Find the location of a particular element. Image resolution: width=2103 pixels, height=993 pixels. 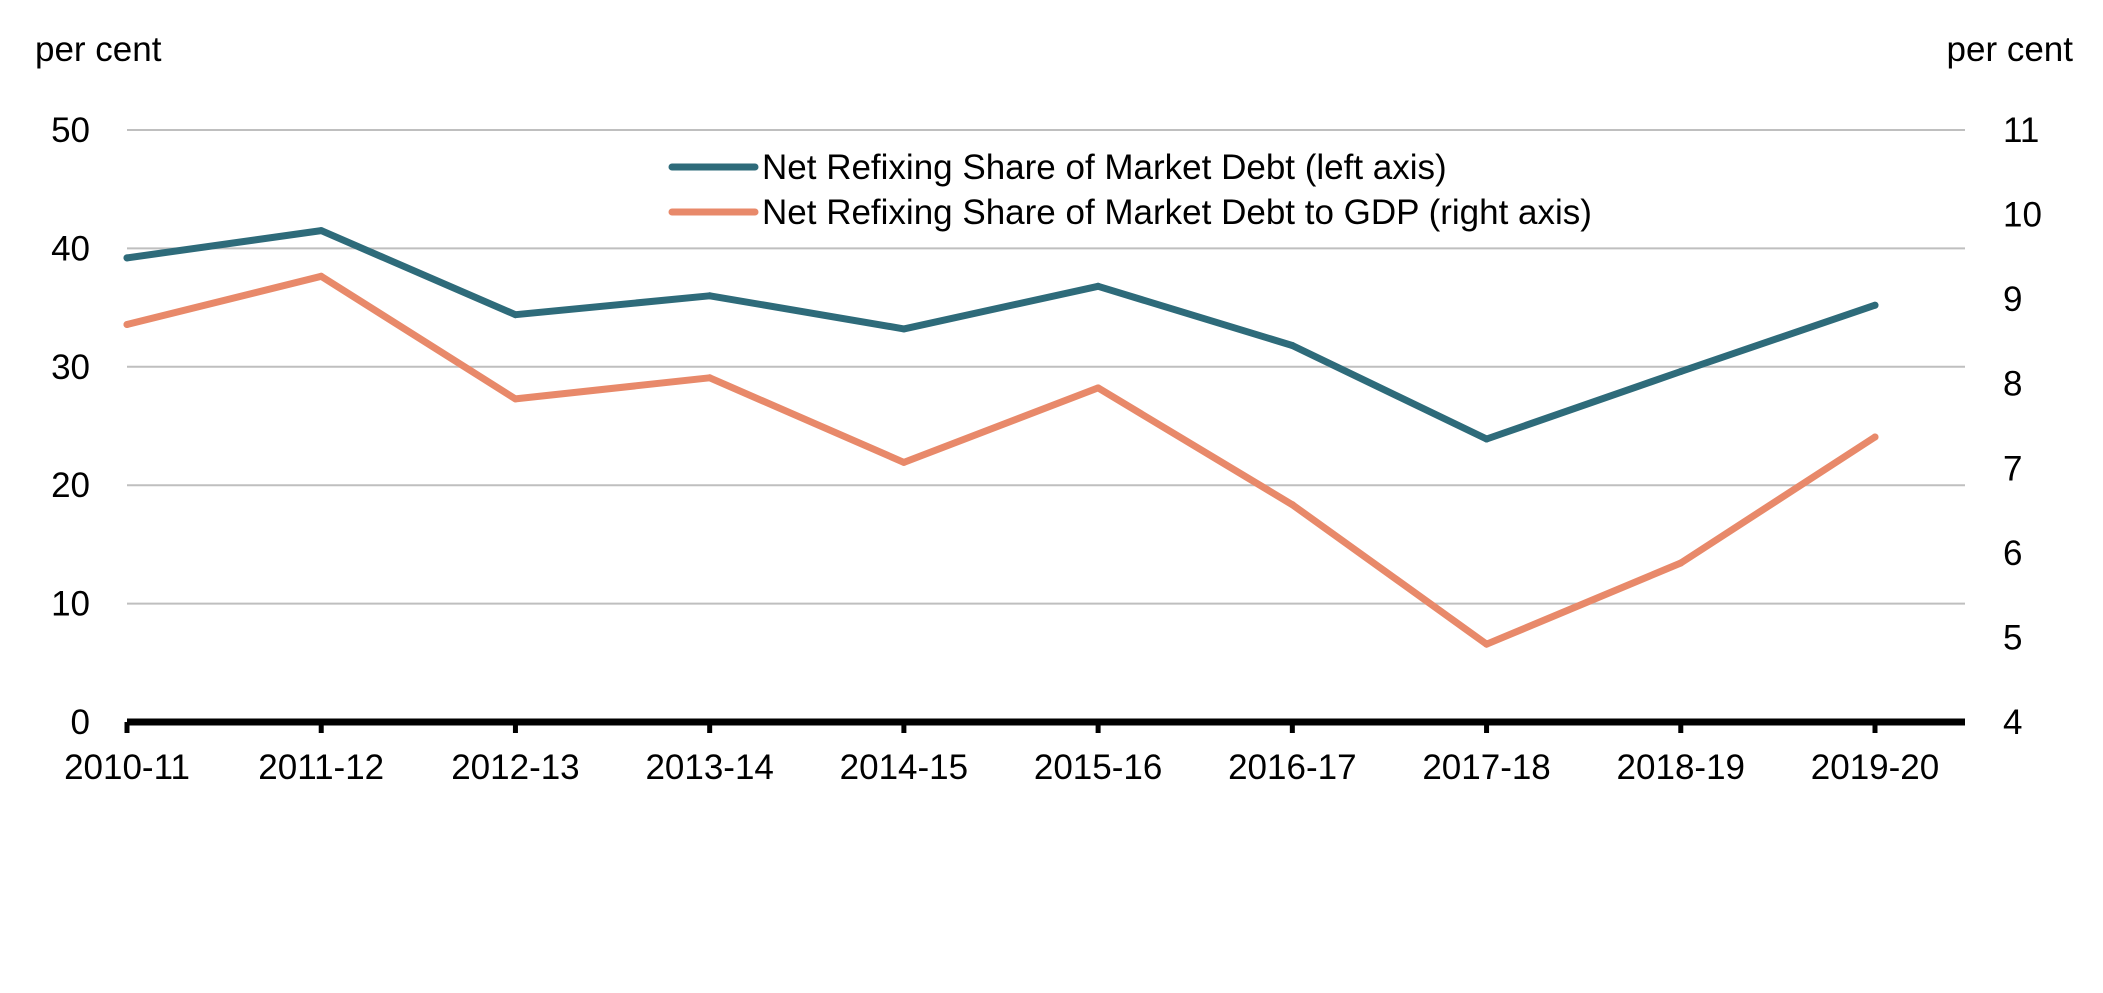

x-tick-label: 2013-14 is located at coordinates (709, 767).